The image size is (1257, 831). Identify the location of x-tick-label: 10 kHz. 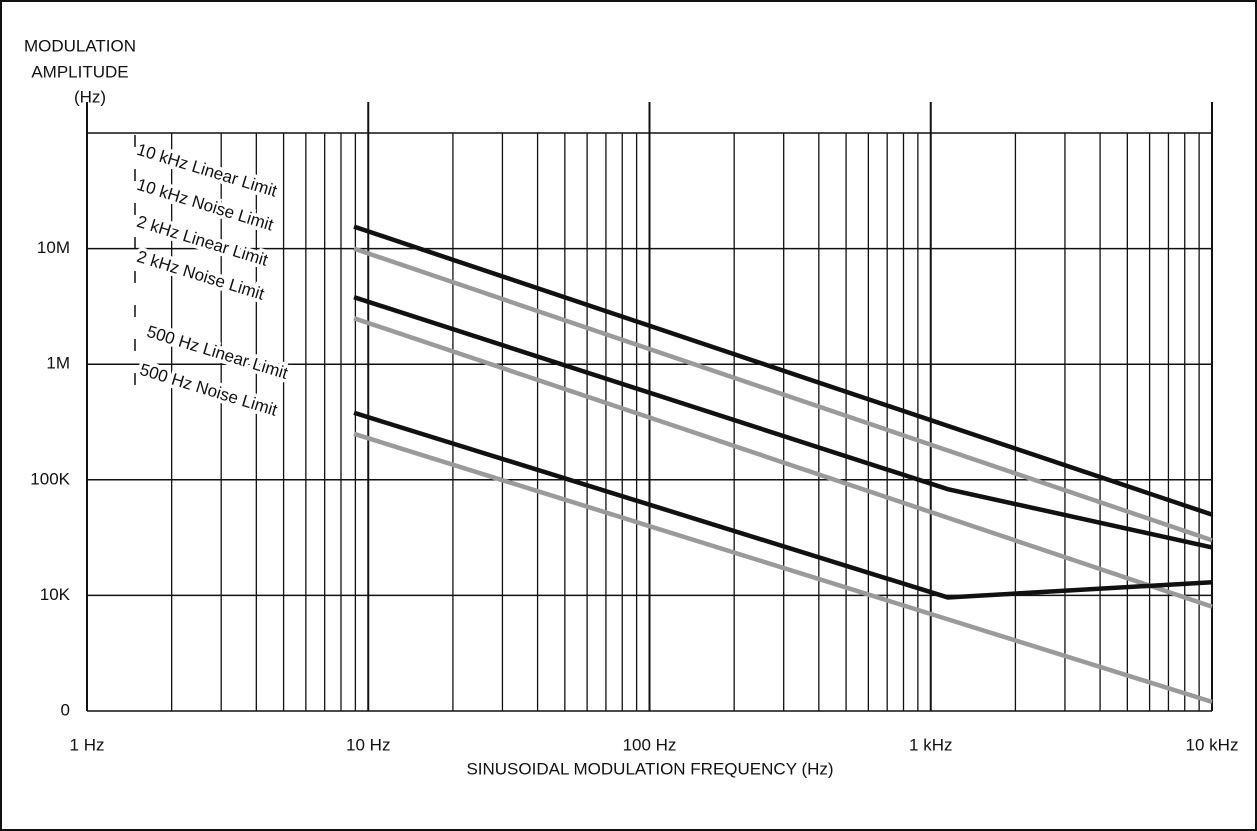
(1212, 744).